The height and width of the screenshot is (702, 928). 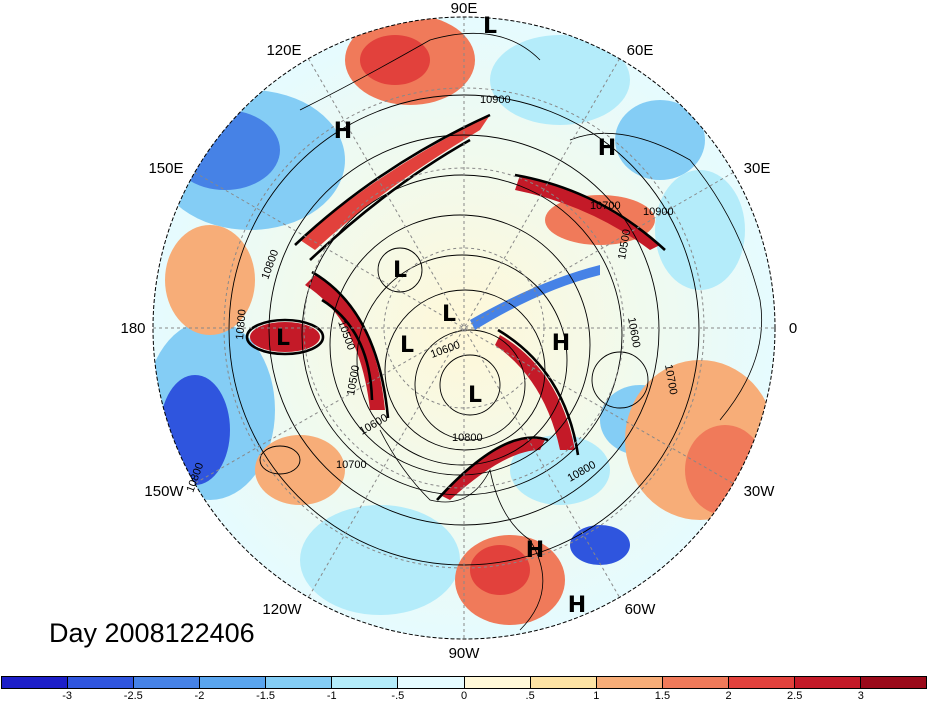 I want to click on colorbar-labels: -3 -2.5 -2 -1.5 -1 -.5 0 .5 1 1.5 2 2.5 3, so click(x=464, y=696).